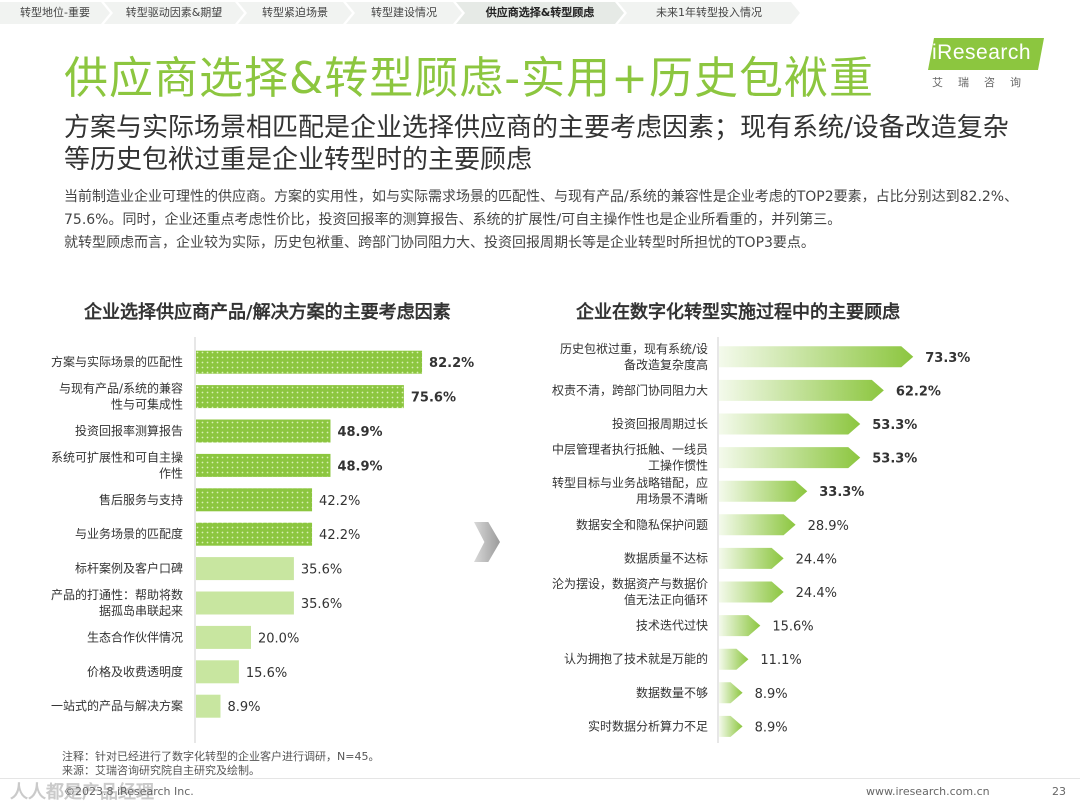 This screenshot has width=1080, height=810. What do you see at coordinates (1059, 791) in the screenshot?
I see `page-number: 23` at bounding box center [1059, 791].